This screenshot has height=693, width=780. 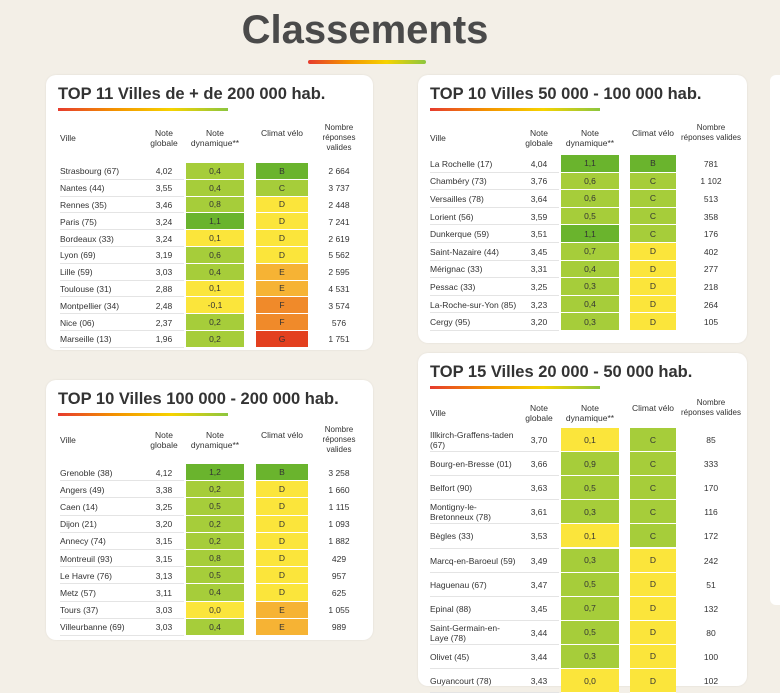 What do you see at coordinates (461, 681) in the screenshot?
I see `cell-ville: Guyancourt (78)` at bounding box center [461, 681].